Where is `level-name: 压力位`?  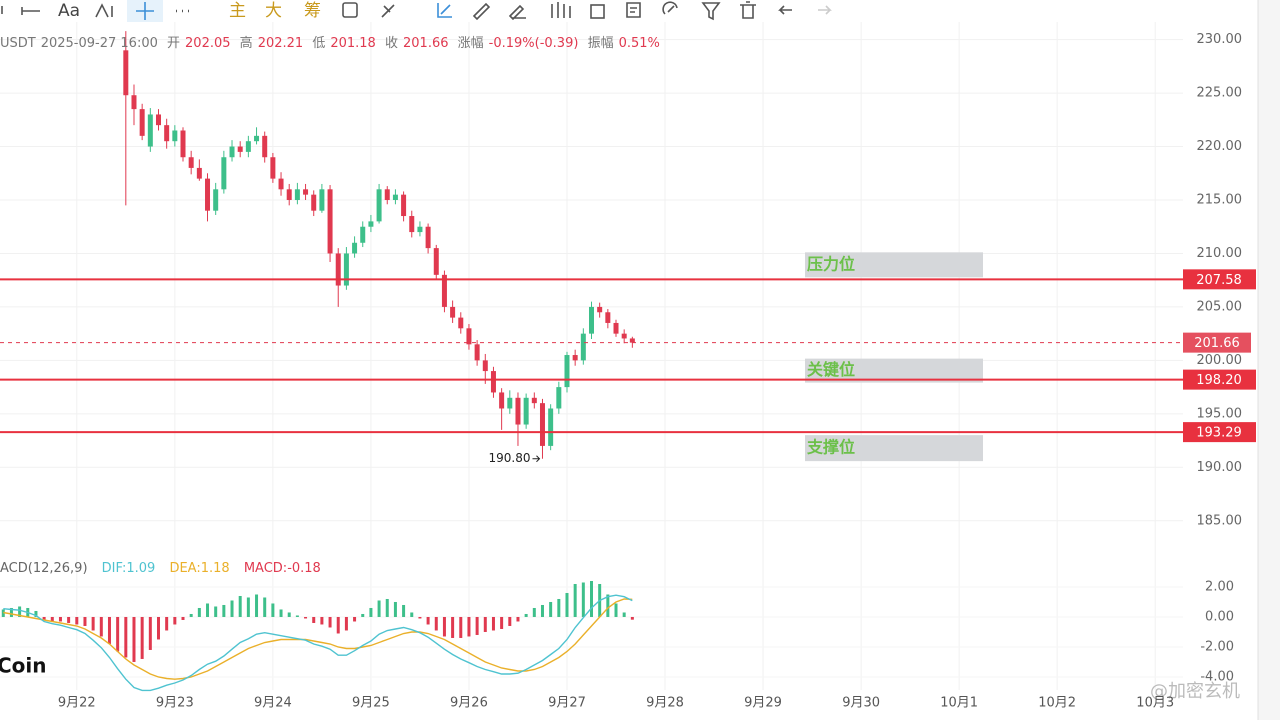 level-name: 压力位 is located at coordinates (831, 263).